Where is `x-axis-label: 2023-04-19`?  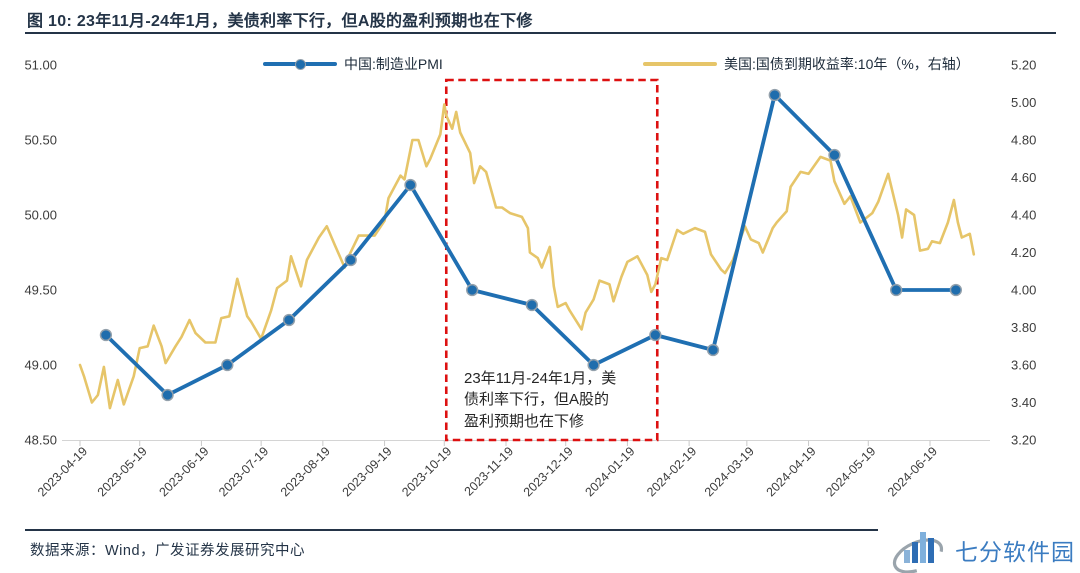
x-axis-label: 2023-04-19 is located at coordinates (62, 471).